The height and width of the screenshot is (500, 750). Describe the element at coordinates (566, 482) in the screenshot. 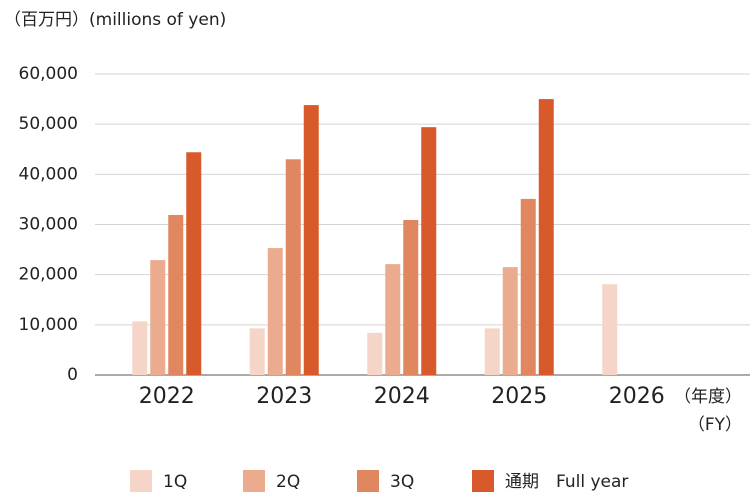

I see `legend-label: 通期 Full year` at that location.